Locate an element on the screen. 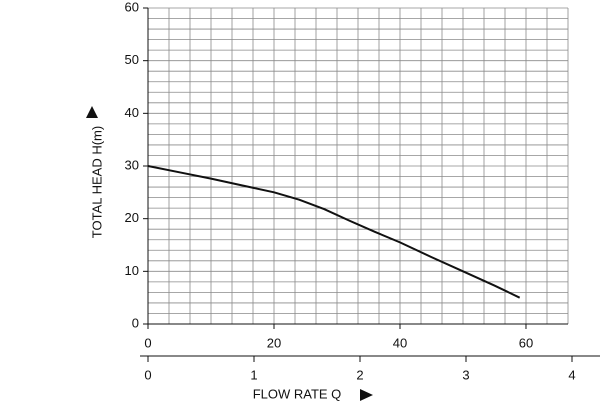 This screenshot has height=405, width=600. x2-tick-label: 1 is located at coordinates (253, 374).